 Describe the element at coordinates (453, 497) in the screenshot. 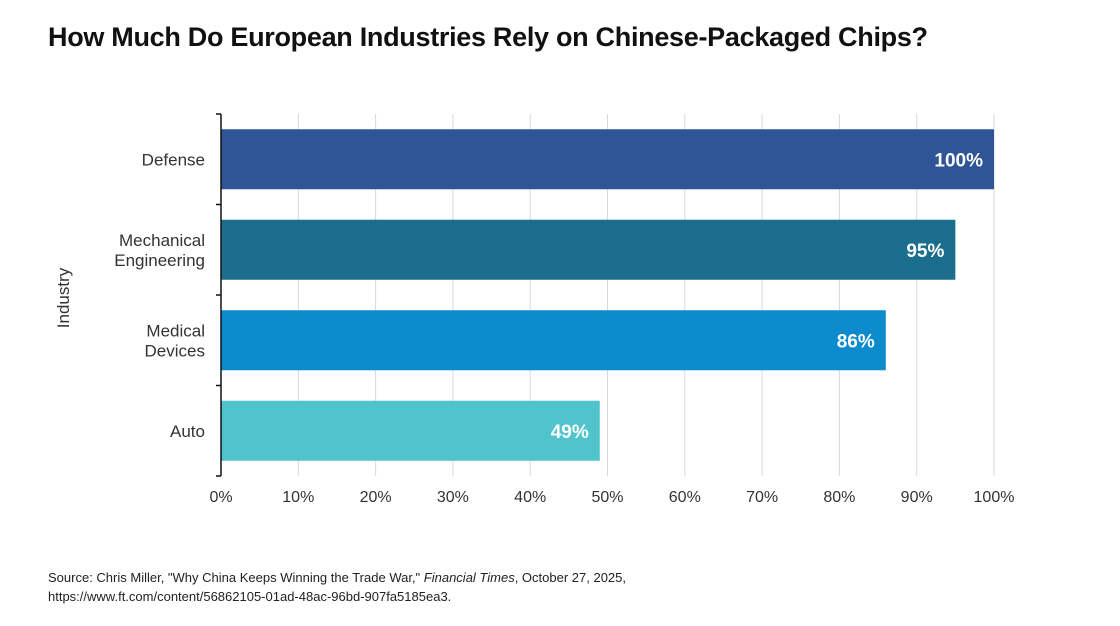

I see `x-tick-label: 30%` at that location.